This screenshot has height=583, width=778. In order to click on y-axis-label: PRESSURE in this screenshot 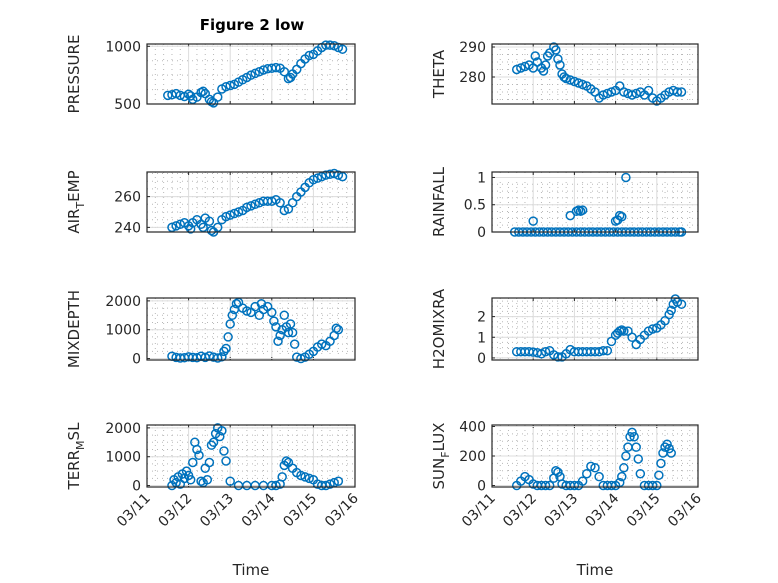, I will do `click(74, 74)`.